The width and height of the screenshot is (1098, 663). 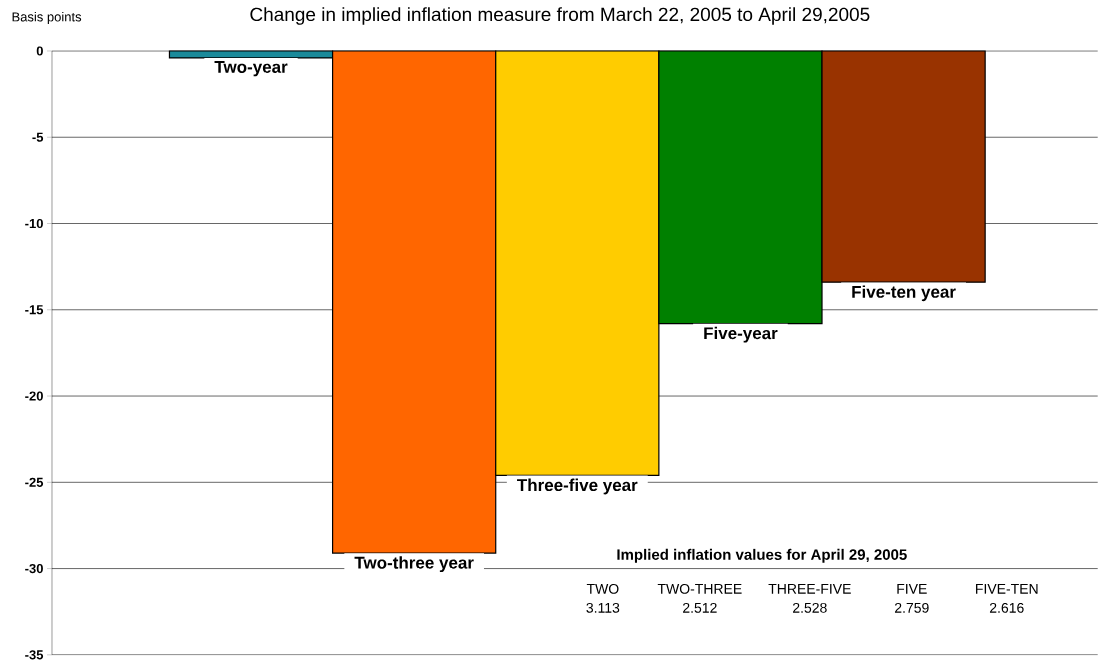 I want to click on y-tick-label: -15, so click(x=34, y=310).